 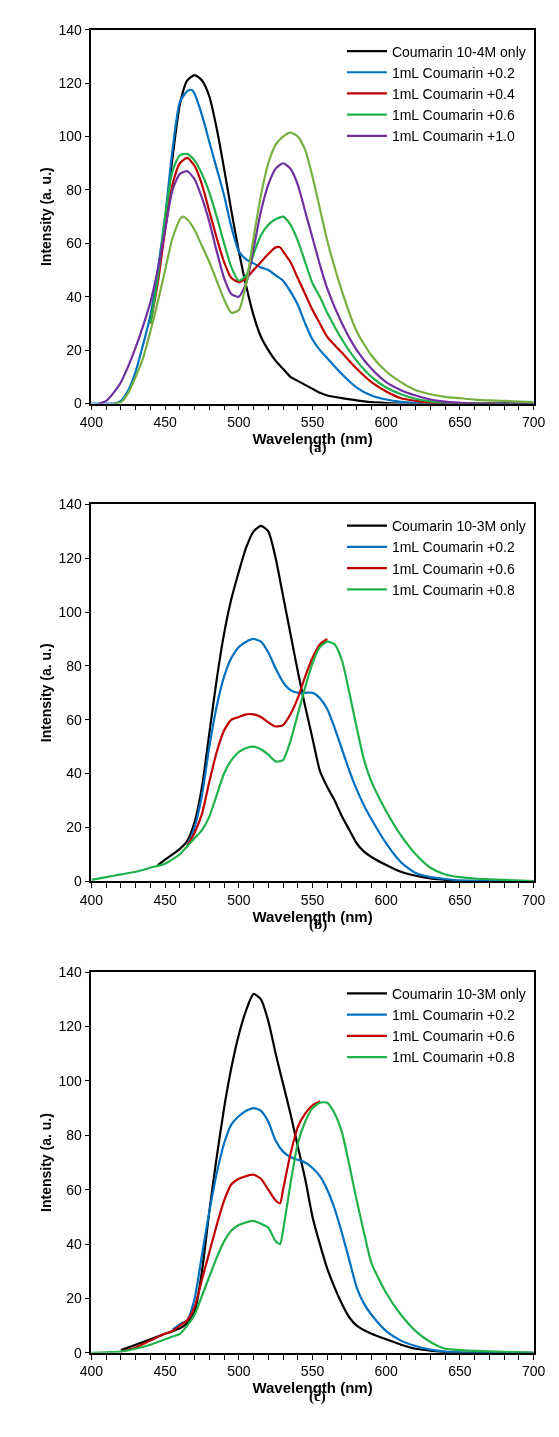 What do you see at coordinates (312, 761) in the screenshot?
I see `line-series` at bounding box center [312, 761].